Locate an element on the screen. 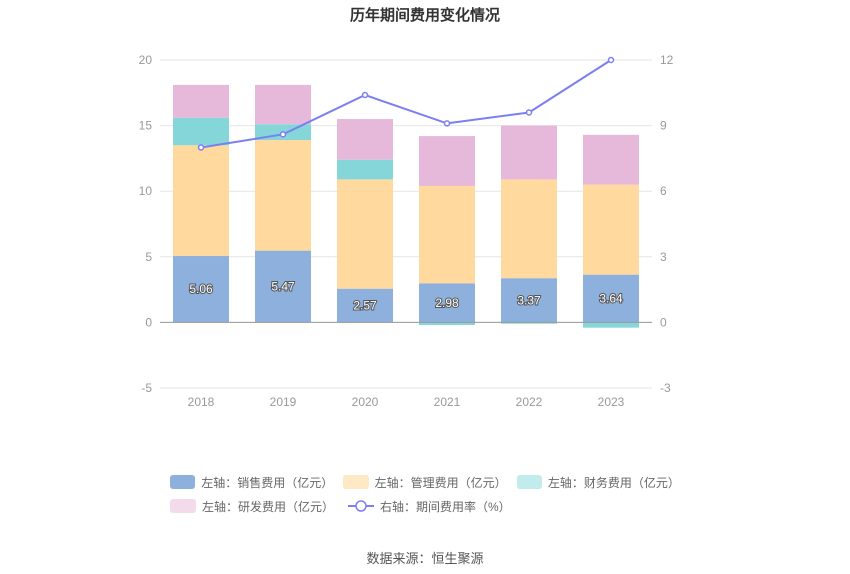 Image resolution: width=850 pixels, height=574 pixels. left-axis-tick-label: 10 is located at coordinates (146, 191).